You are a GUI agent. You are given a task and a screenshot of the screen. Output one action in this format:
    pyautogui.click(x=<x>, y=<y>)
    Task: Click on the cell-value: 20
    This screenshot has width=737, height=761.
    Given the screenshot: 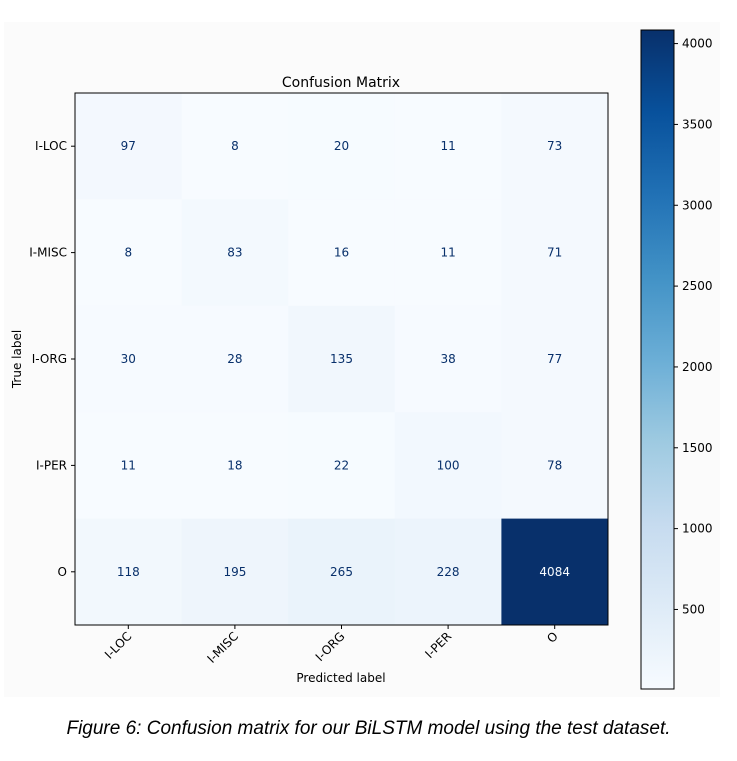 What is the action you would take?
    pyautogui.click(x=341, y=146)
    